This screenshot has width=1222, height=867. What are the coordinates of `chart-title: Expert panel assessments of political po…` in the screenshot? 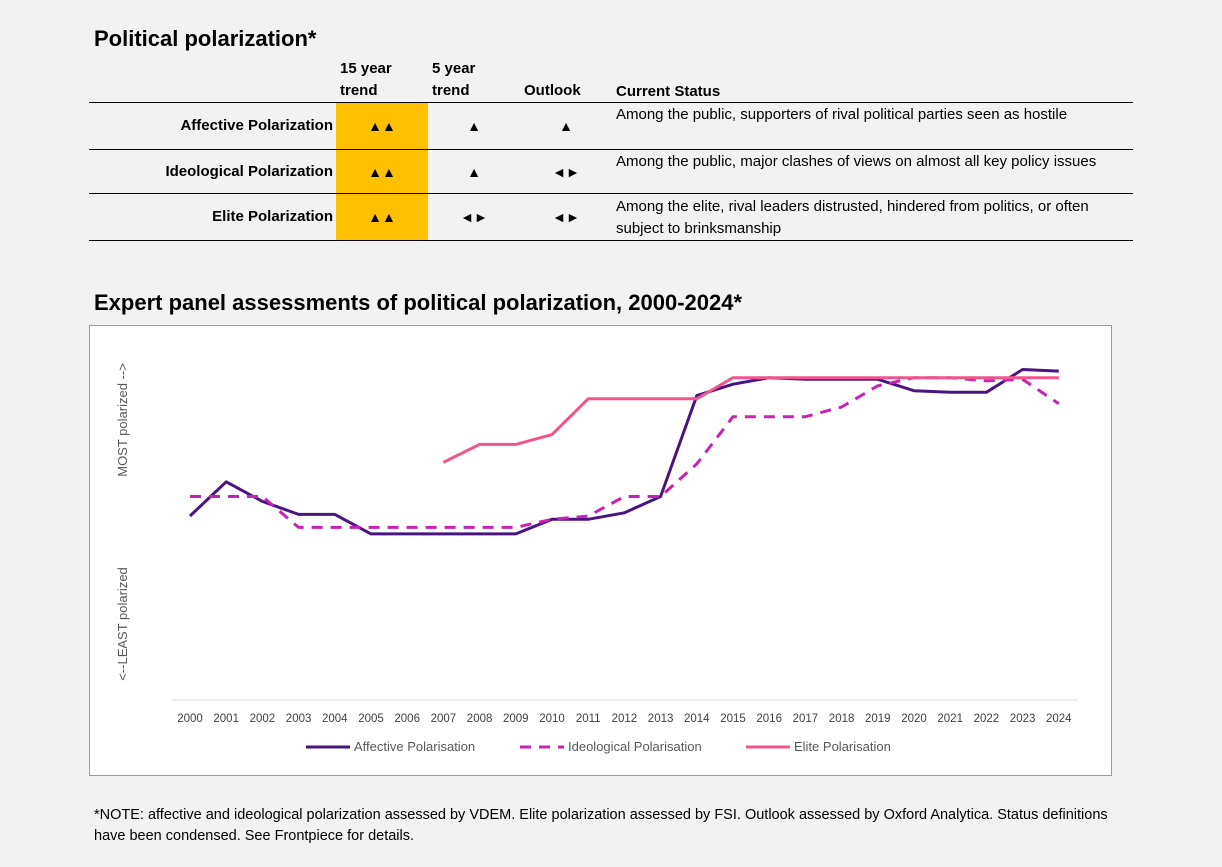 It's located at (418, 302).